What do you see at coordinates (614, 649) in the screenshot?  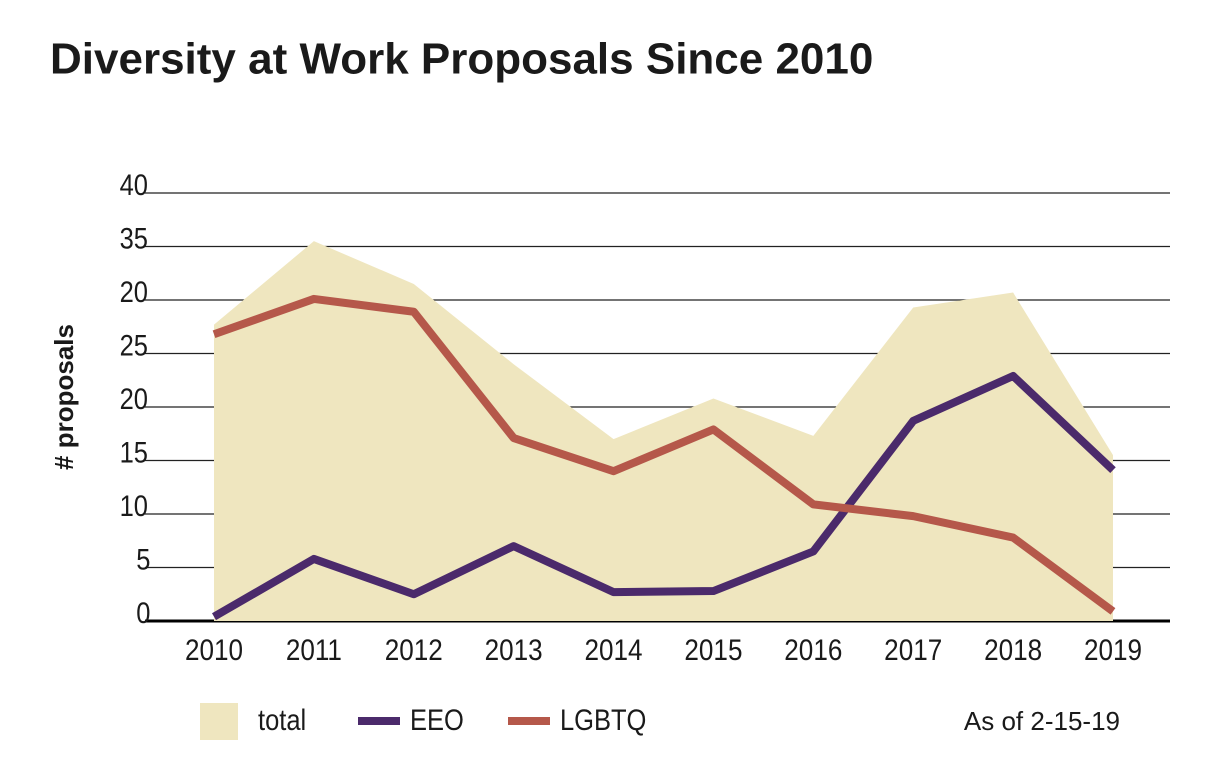 I see `x-tick-label: 2014` at bounding box center [614, 649].